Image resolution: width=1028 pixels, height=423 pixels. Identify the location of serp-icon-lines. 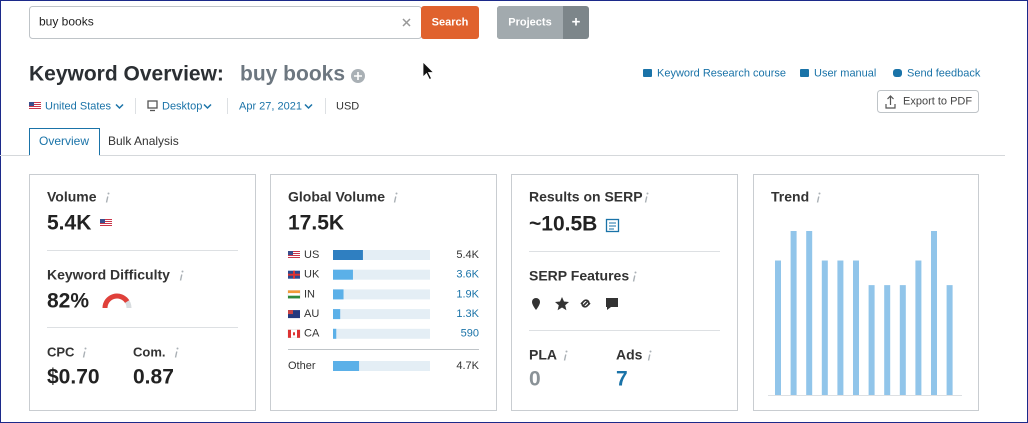
(612, 226).